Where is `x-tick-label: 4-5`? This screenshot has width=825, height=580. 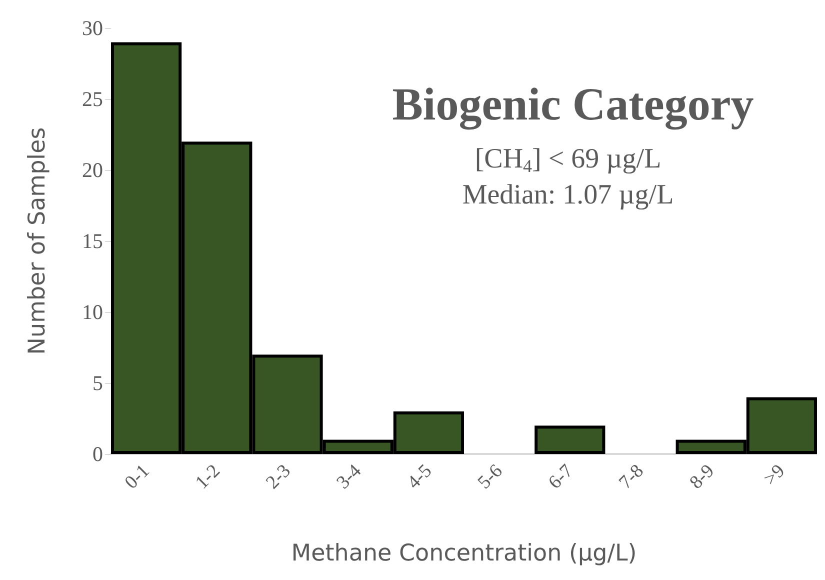 x-tick-label: 4-5 is located at coordinates (419, 477).